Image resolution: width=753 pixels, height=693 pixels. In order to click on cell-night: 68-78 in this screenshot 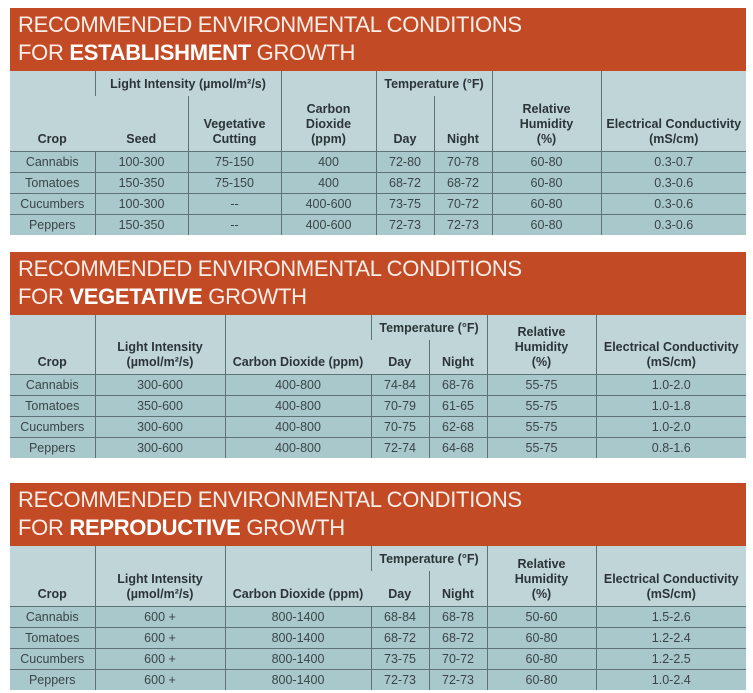, I will do `click(458, 616)`.